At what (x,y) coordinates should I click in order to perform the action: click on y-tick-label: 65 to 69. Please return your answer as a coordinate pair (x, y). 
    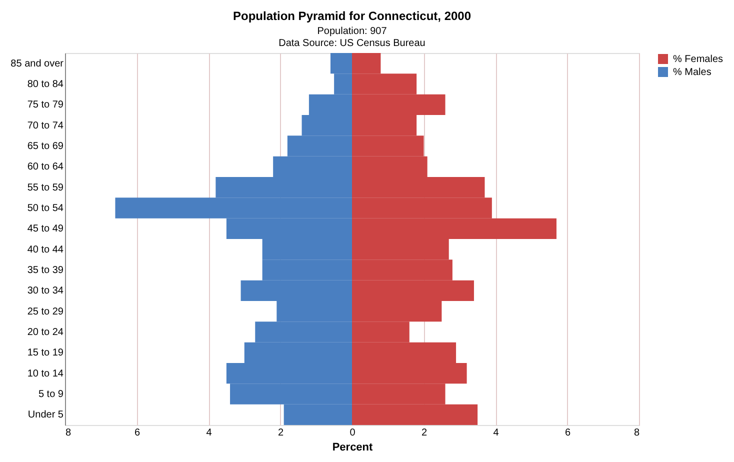
    Looking at the image, I should click on (45, 146).